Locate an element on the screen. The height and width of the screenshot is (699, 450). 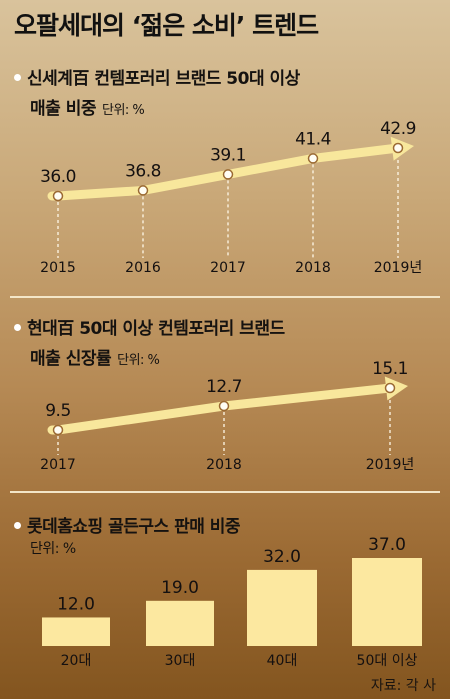
chart1-title-line2: 매출 비중 is located at coordinates (63, 109).